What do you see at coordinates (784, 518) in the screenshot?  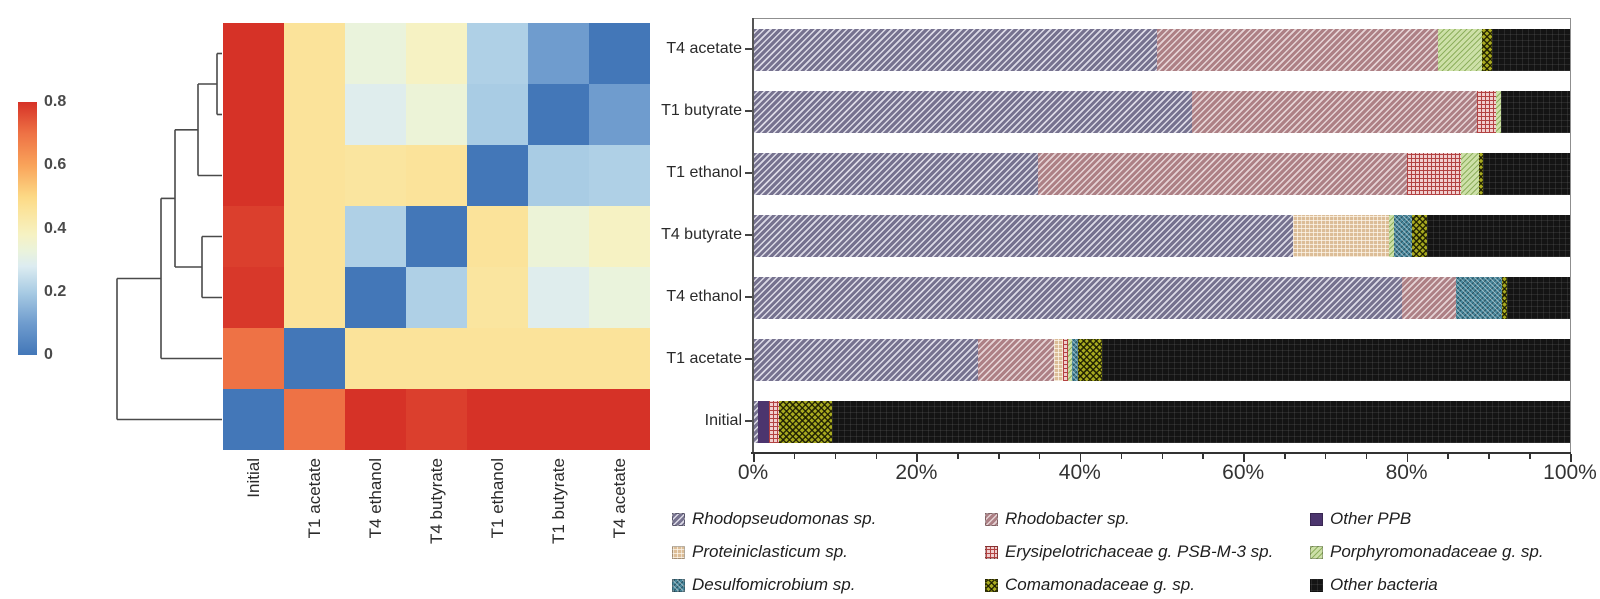 I see `legend-label: Rhodopseudomonas sp.` at bounding box center [784, 518].